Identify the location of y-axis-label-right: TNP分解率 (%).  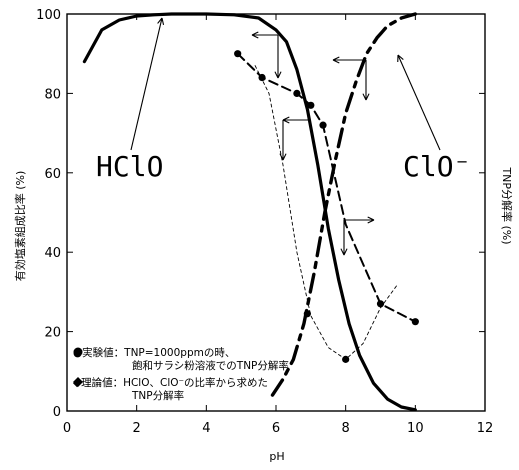
(507, 205).